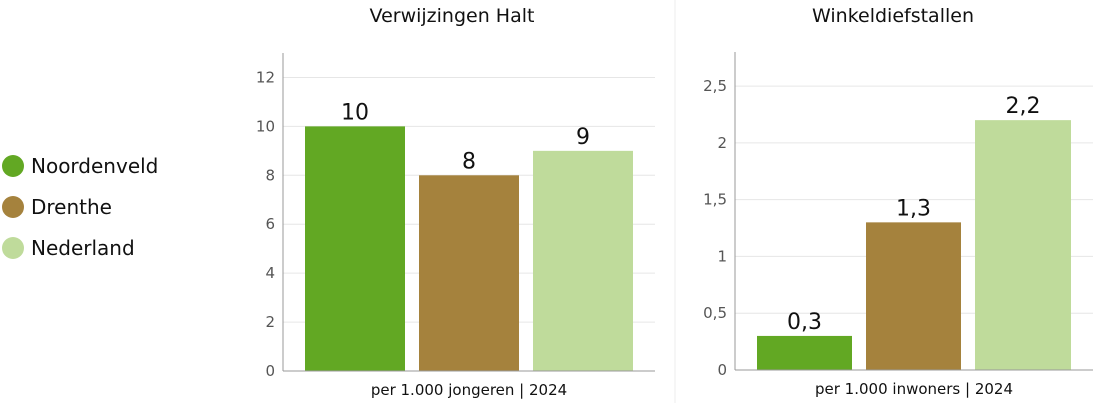 Image resolution: width=1099 pixels, height=403 pixels. What do you see at coordinates (270, 273) in the screenshot?
I see `y-tick-label: 4` at bounding box center [270, 273].